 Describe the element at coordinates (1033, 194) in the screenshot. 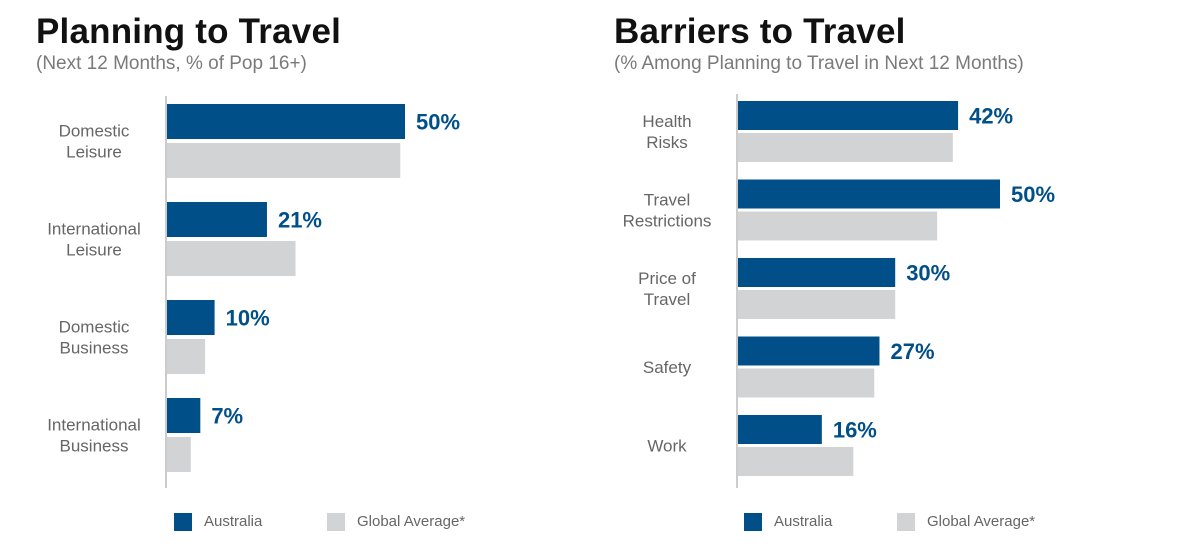

I see `value-label-travel-restrictions: 50%` at that location.